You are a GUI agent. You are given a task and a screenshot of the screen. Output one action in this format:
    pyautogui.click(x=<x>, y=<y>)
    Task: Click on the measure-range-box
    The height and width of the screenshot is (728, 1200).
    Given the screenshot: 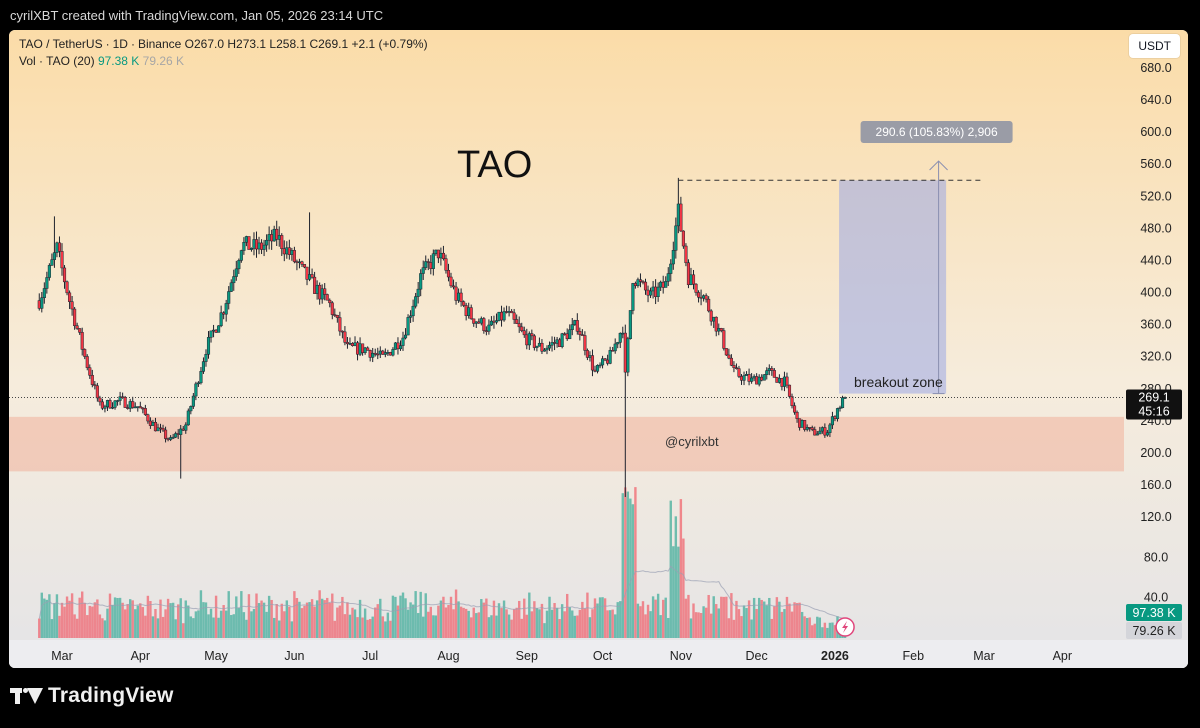 What is the action you would take?
    pyautogui.click(x=893, y=287)
    